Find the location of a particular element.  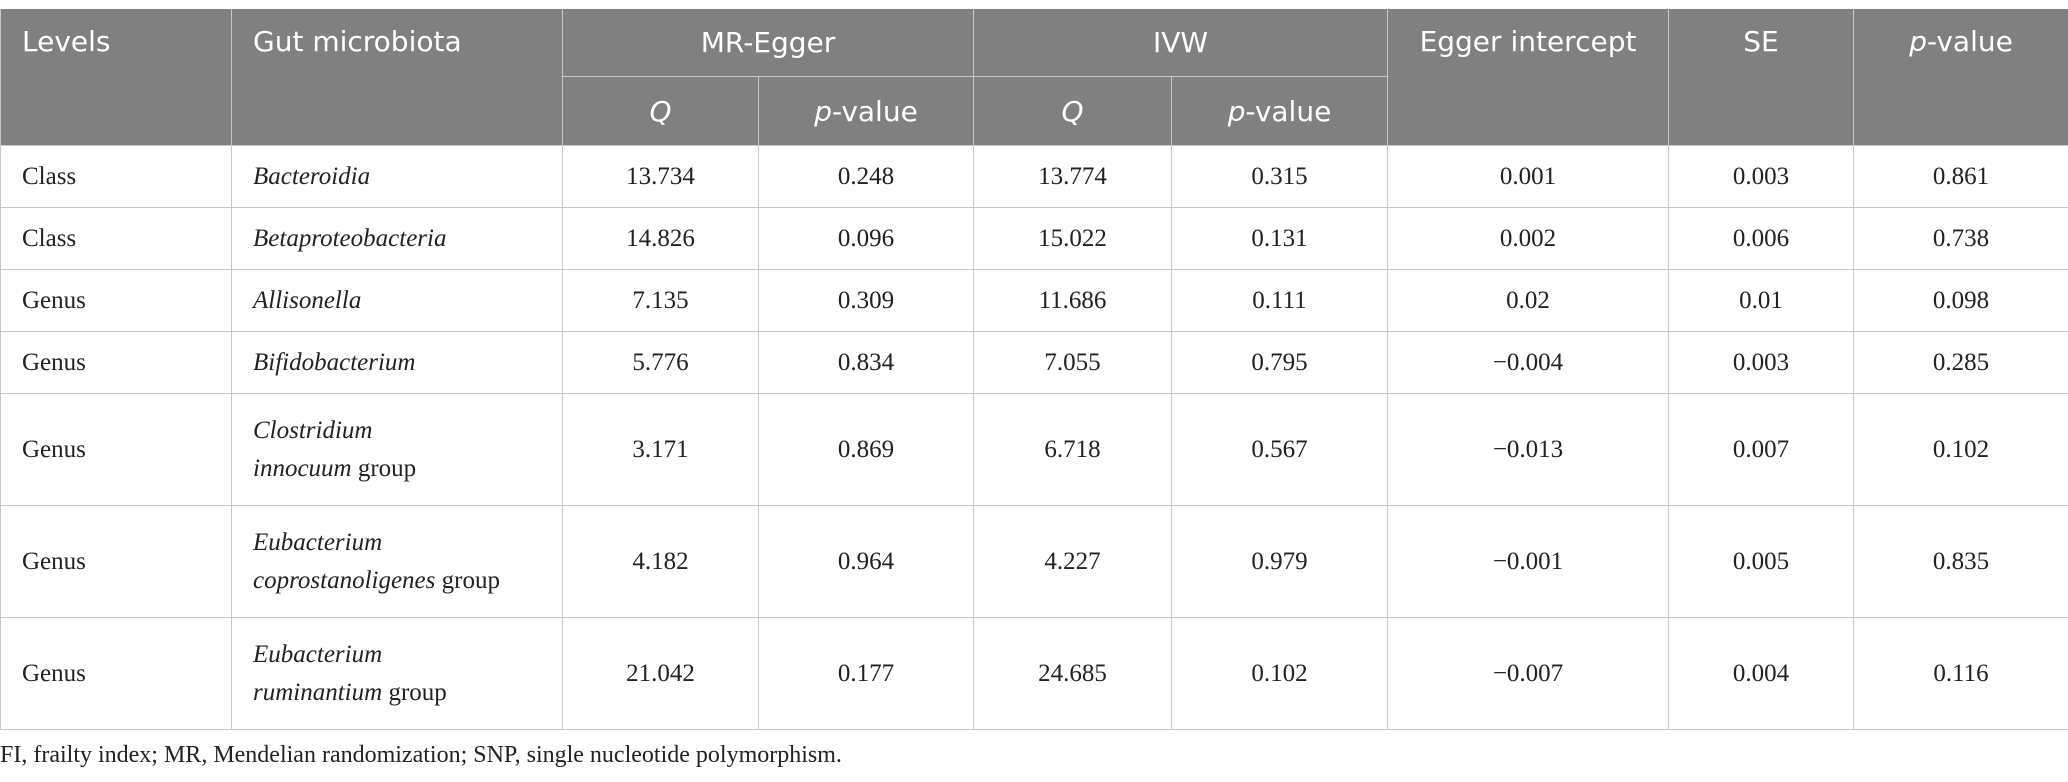

microbiota-cell: Allisonella is located at coordinates (397, 300).